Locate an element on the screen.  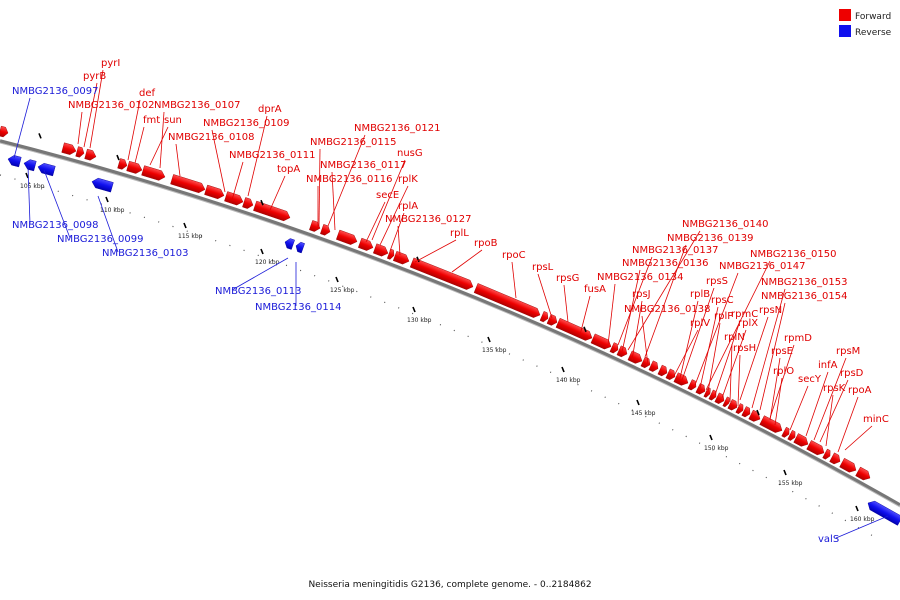
gene-label-rplx: rplX is located at coordinates (748, 323).